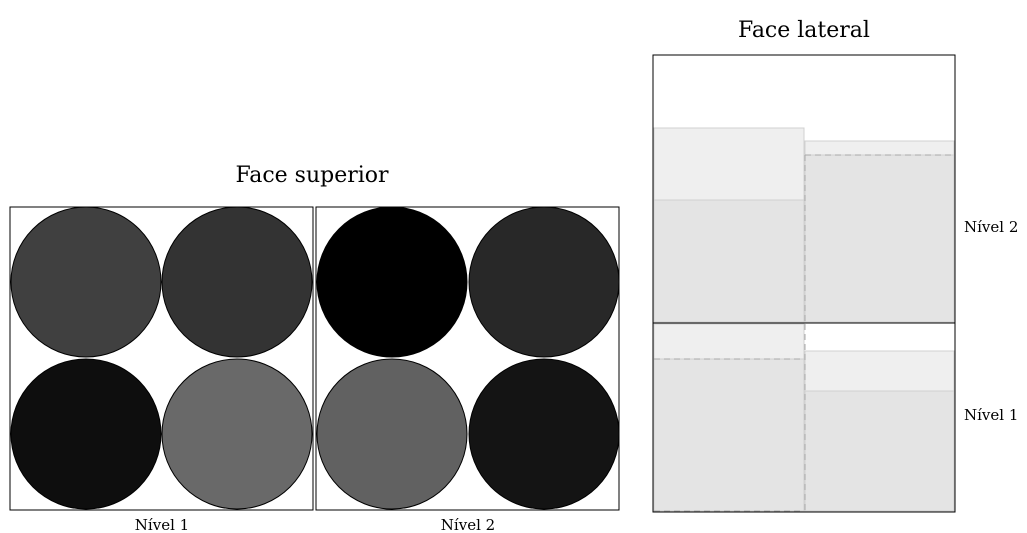  What do you see at coordinates (804, 30) in the screenshot?
I see `side-view-title: Face lateral` at bounding box center [804, 30].